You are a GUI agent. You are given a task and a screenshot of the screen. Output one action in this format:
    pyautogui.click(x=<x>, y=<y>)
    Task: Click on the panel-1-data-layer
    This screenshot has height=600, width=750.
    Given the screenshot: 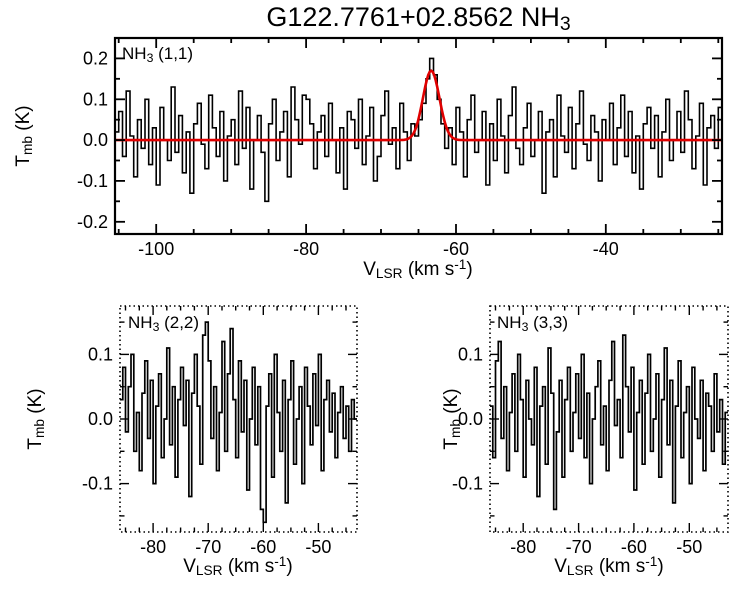 What is the action you would take?
    pyautogui.click(x=238, y=422)
    